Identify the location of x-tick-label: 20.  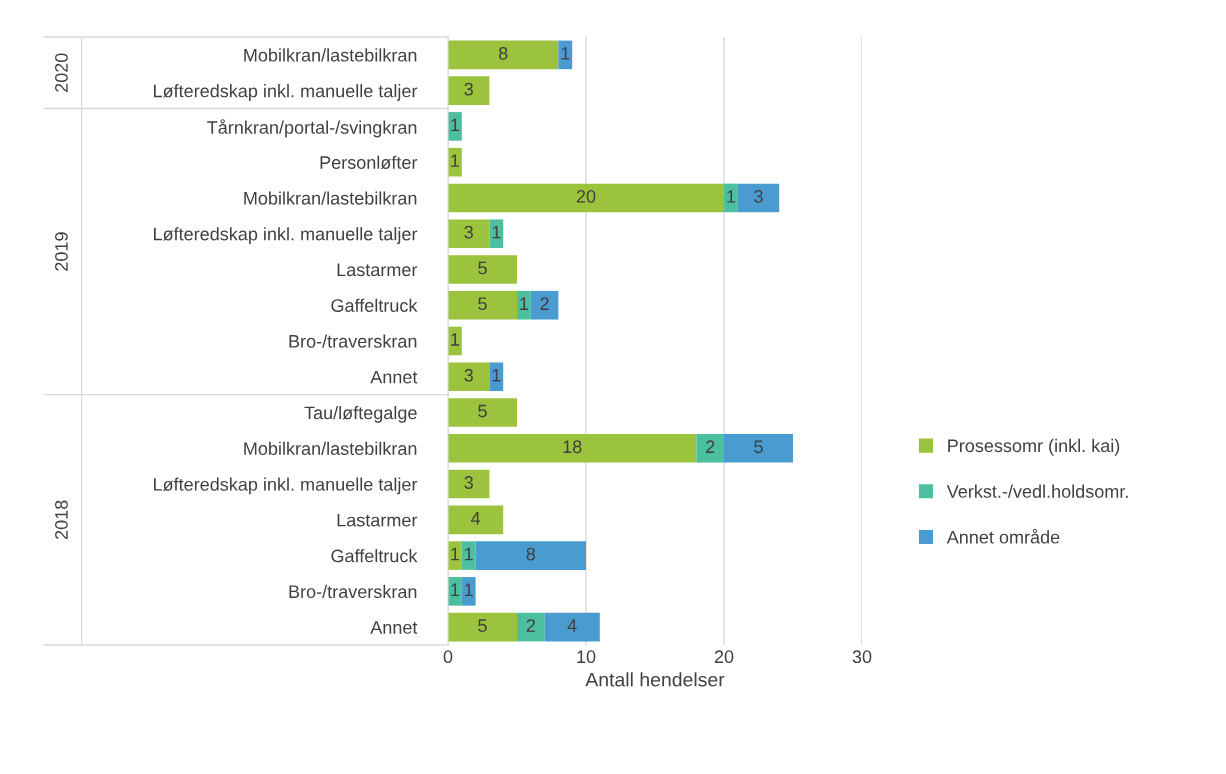
(724, 657).